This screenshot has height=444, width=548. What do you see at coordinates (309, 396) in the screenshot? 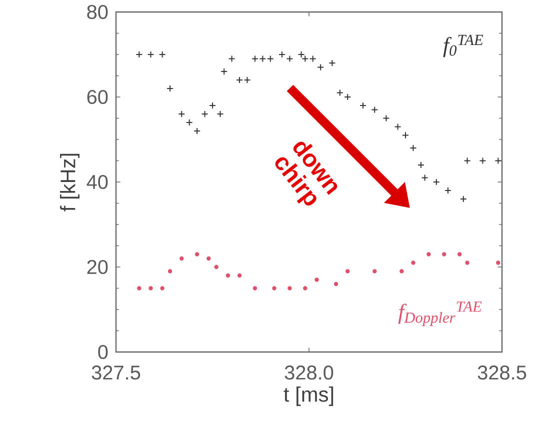
I see `x-axis-title: t [ms]` at bounding box center [309, 396].